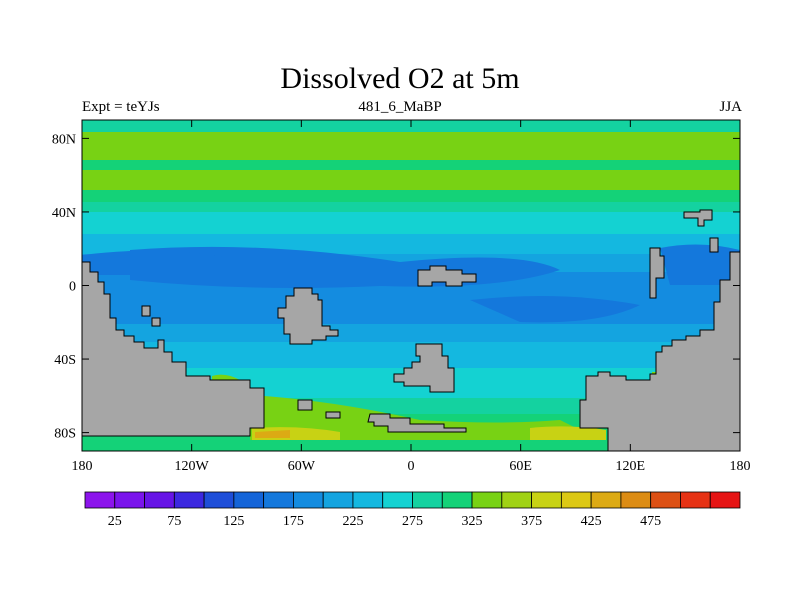 The image size is (800, 600). I want to click on lat-tick-label: 0, so click(72, 287).